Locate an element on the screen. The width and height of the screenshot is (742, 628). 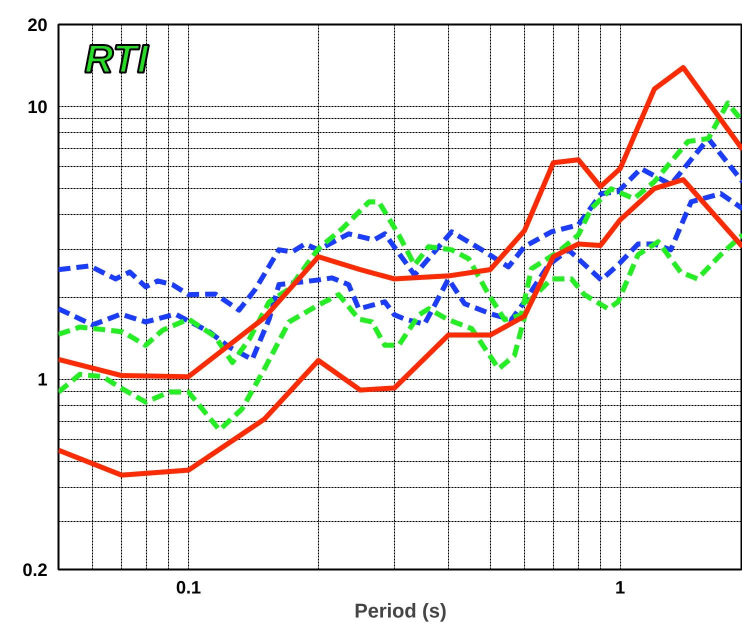
x-tick-label: 0.1 is located at coordinates (188, 588).